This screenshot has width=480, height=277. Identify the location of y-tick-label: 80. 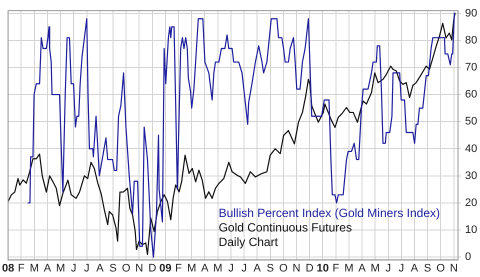
(471, 40).